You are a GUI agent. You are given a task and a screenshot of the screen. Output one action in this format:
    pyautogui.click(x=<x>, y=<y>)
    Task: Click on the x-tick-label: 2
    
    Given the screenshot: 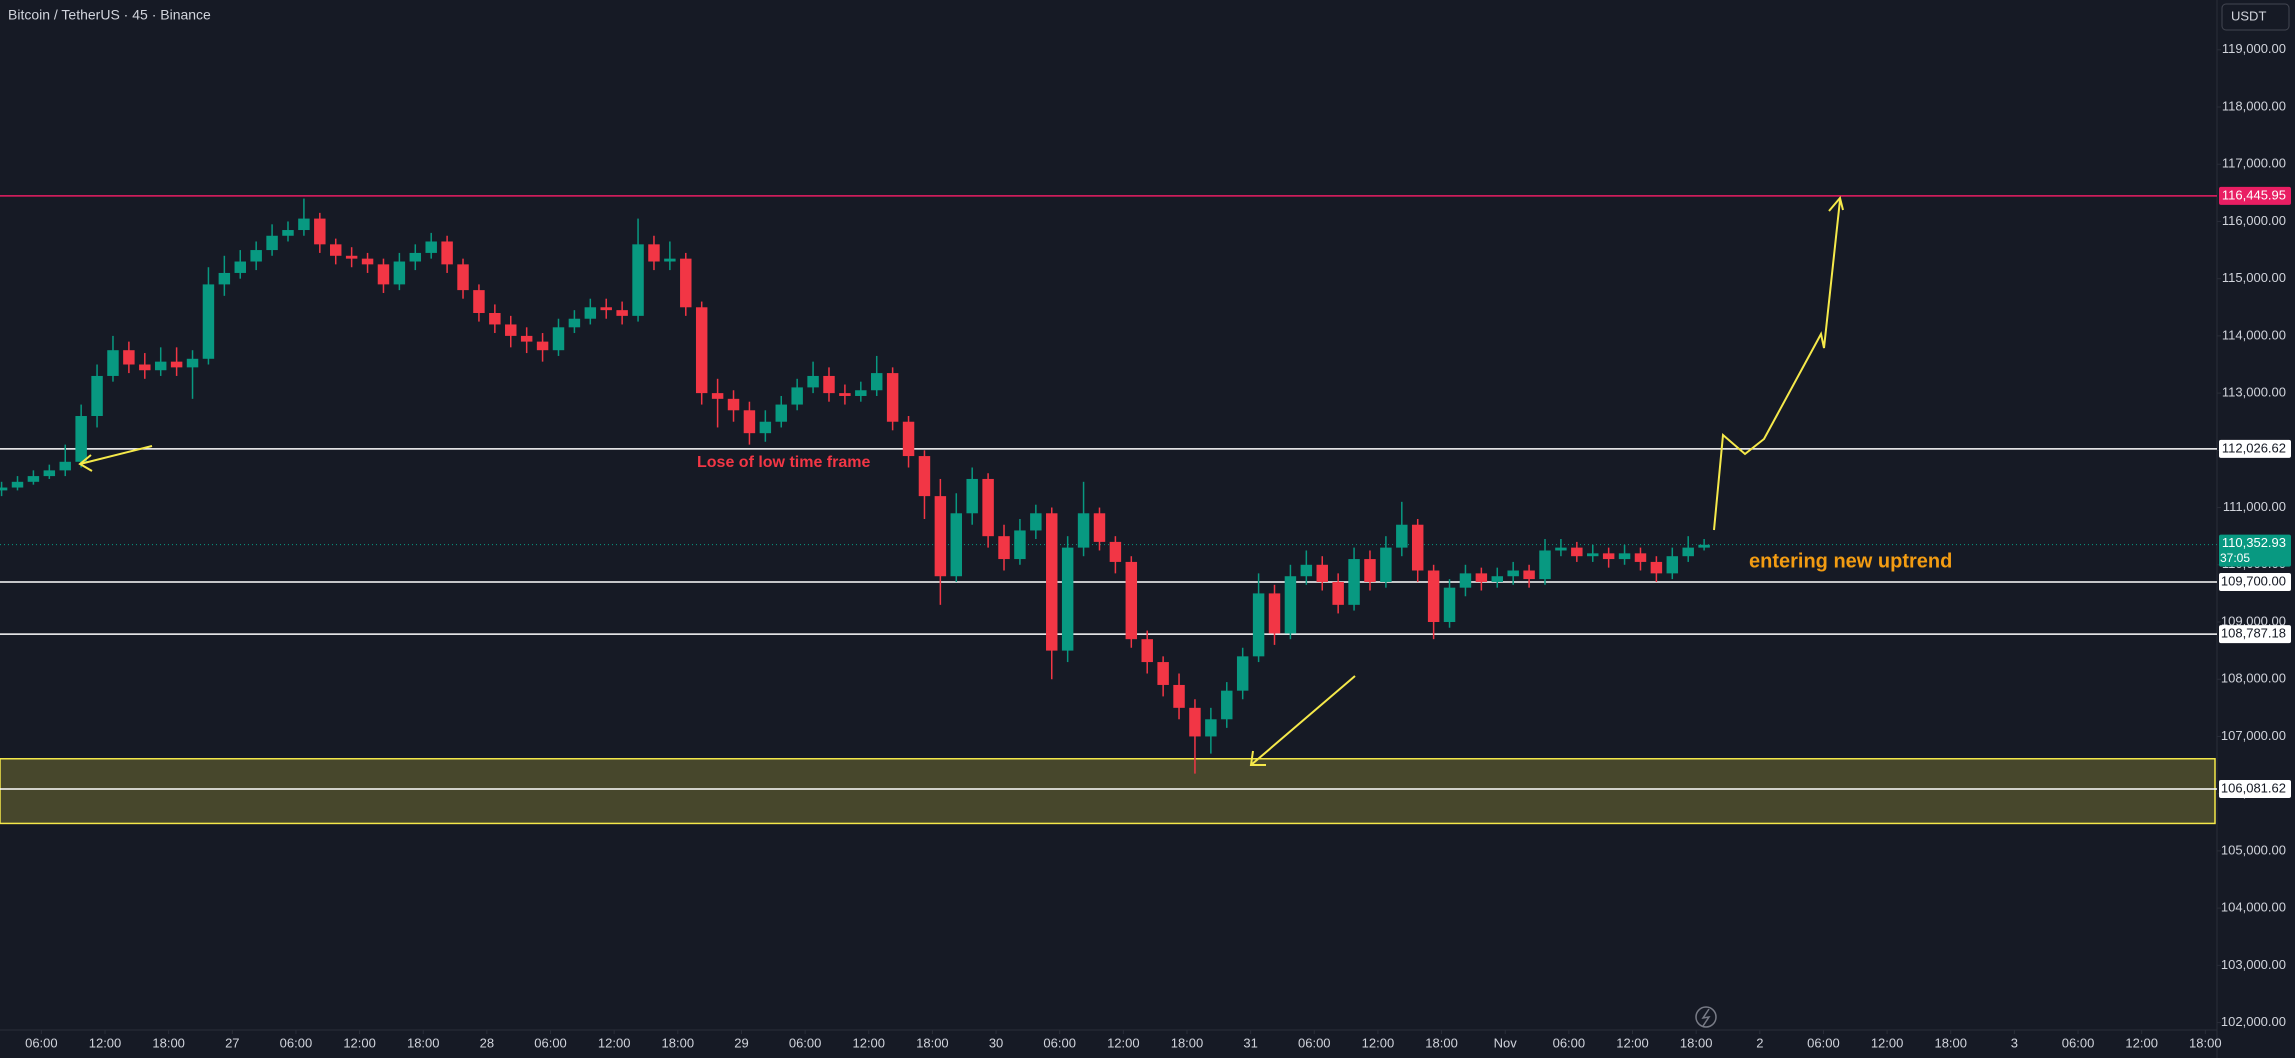 What is the action you would take?
    pyautogui.click(x=1759, y=1042)
    